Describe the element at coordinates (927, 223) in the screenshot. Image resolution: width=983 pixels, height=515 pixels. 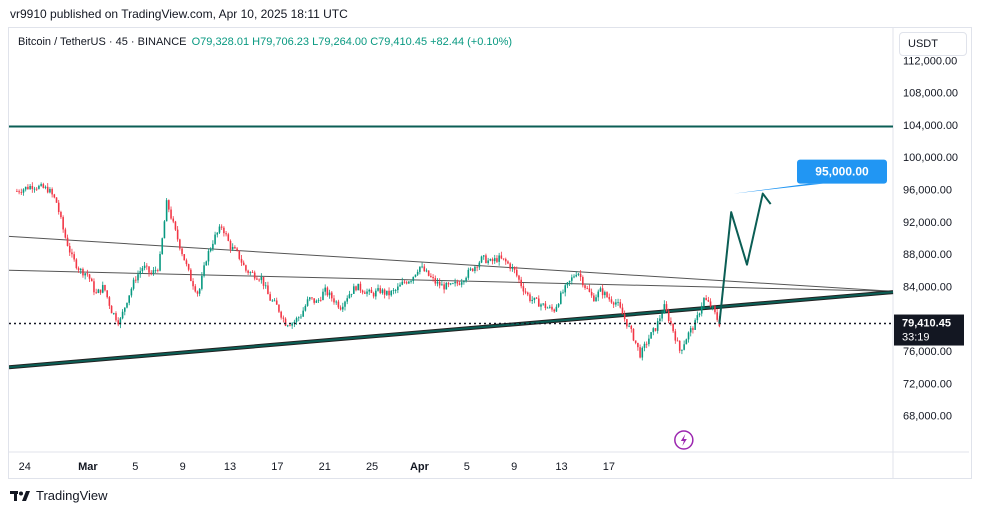
I see `price-axis-tick: 92,000.00` at that location.